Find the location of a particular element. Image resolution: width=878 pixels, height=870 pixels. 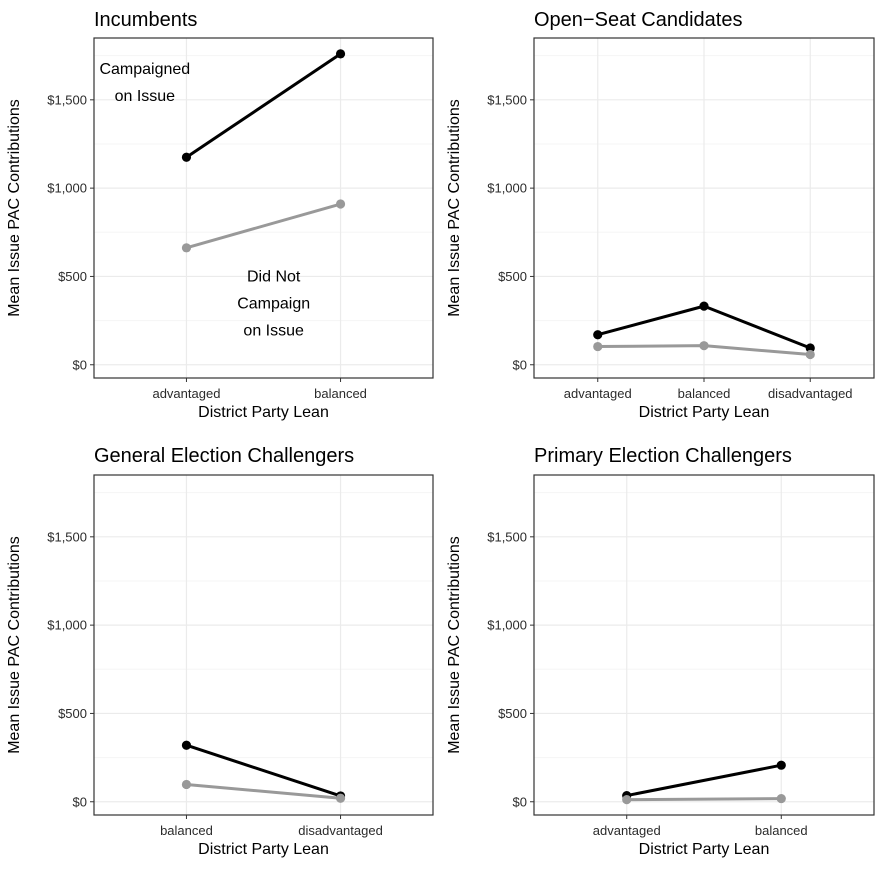

panel-title: Primary Election Challengers is located at coordinates (663, 456).